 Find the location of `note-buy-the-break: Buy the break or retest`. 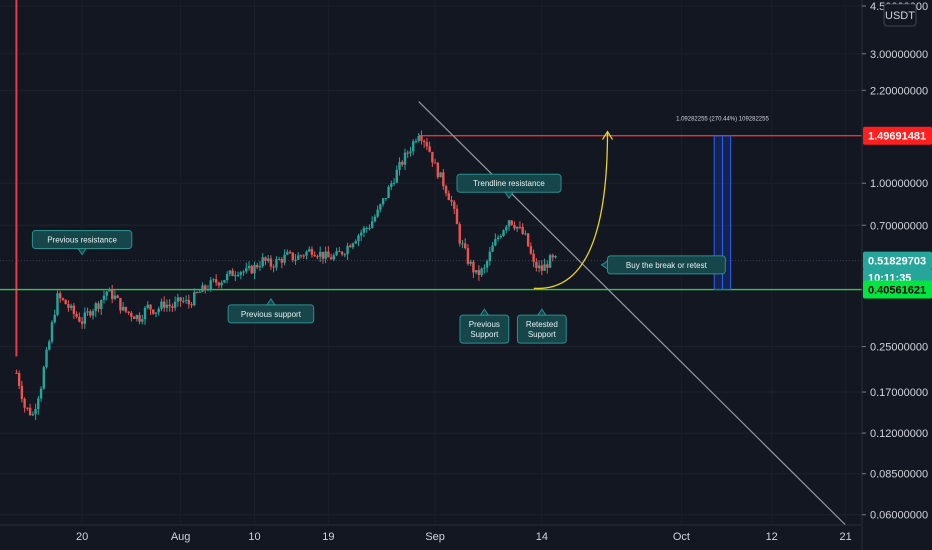

note-buy-the-break: Buy the break or retest is located at coordinates (663, 265).